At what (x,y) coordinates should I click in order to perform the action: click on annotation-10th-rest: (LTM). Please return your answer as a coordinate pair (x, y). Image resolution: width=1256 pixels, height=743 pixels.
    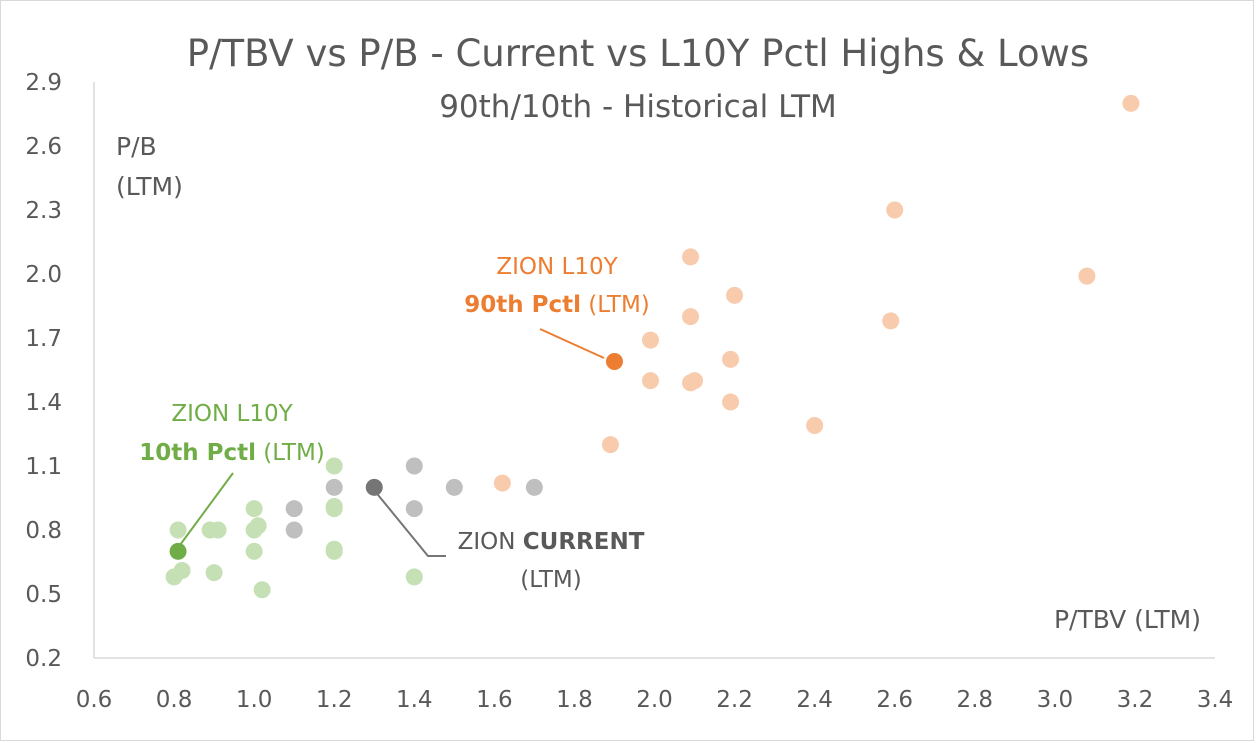
    Looking at the image, I should click on (290, 453).